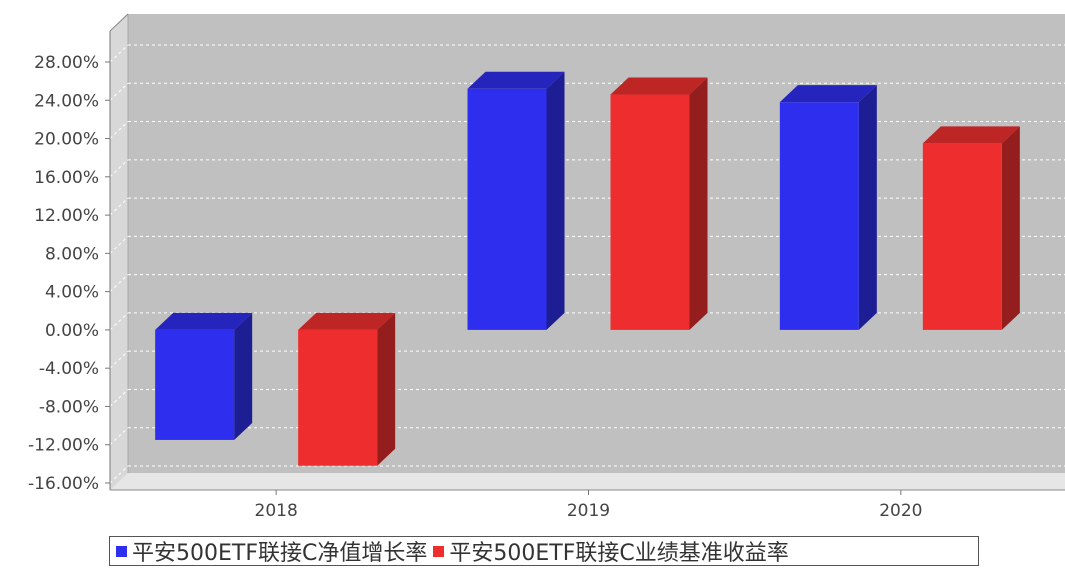 The width and height of the screenshot is (1065, 568). I want to click on y-tick-label: 28.00%, so click(66, 63).